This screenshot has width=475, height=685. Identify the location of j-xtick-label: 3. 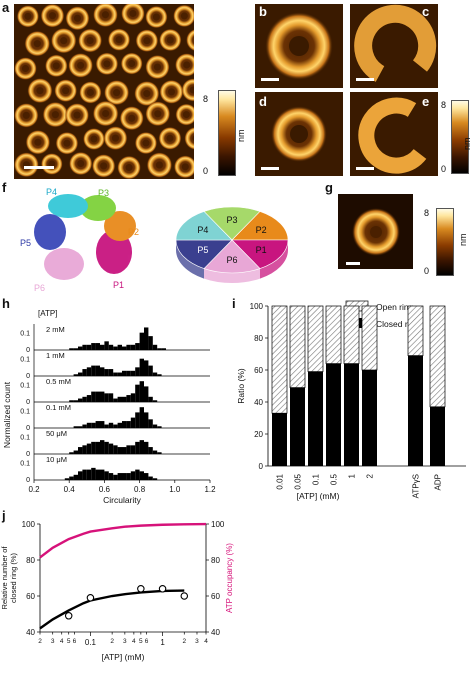
(125, 641).